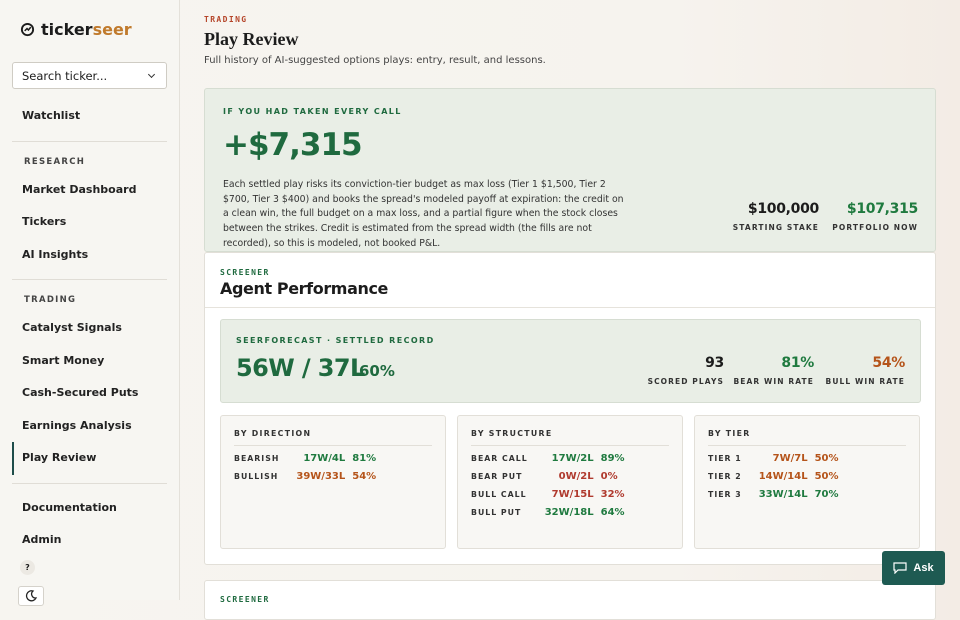  I want to click on nav-item: Cash-Secured Puts, so click(80, 392).